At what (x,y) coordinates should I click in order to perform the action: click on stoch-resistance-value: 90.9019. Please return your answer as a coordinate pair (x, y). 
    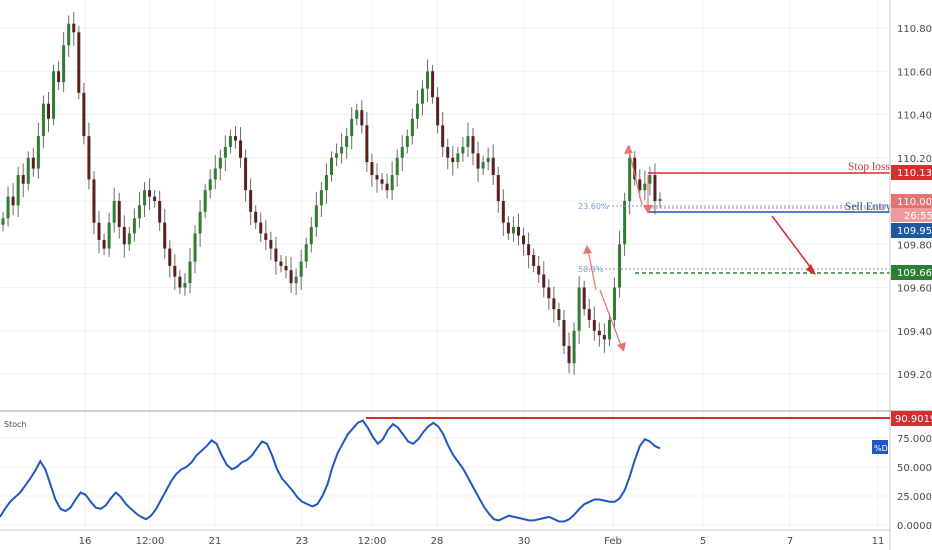
    Looking at the image, I should click on (913, 419).